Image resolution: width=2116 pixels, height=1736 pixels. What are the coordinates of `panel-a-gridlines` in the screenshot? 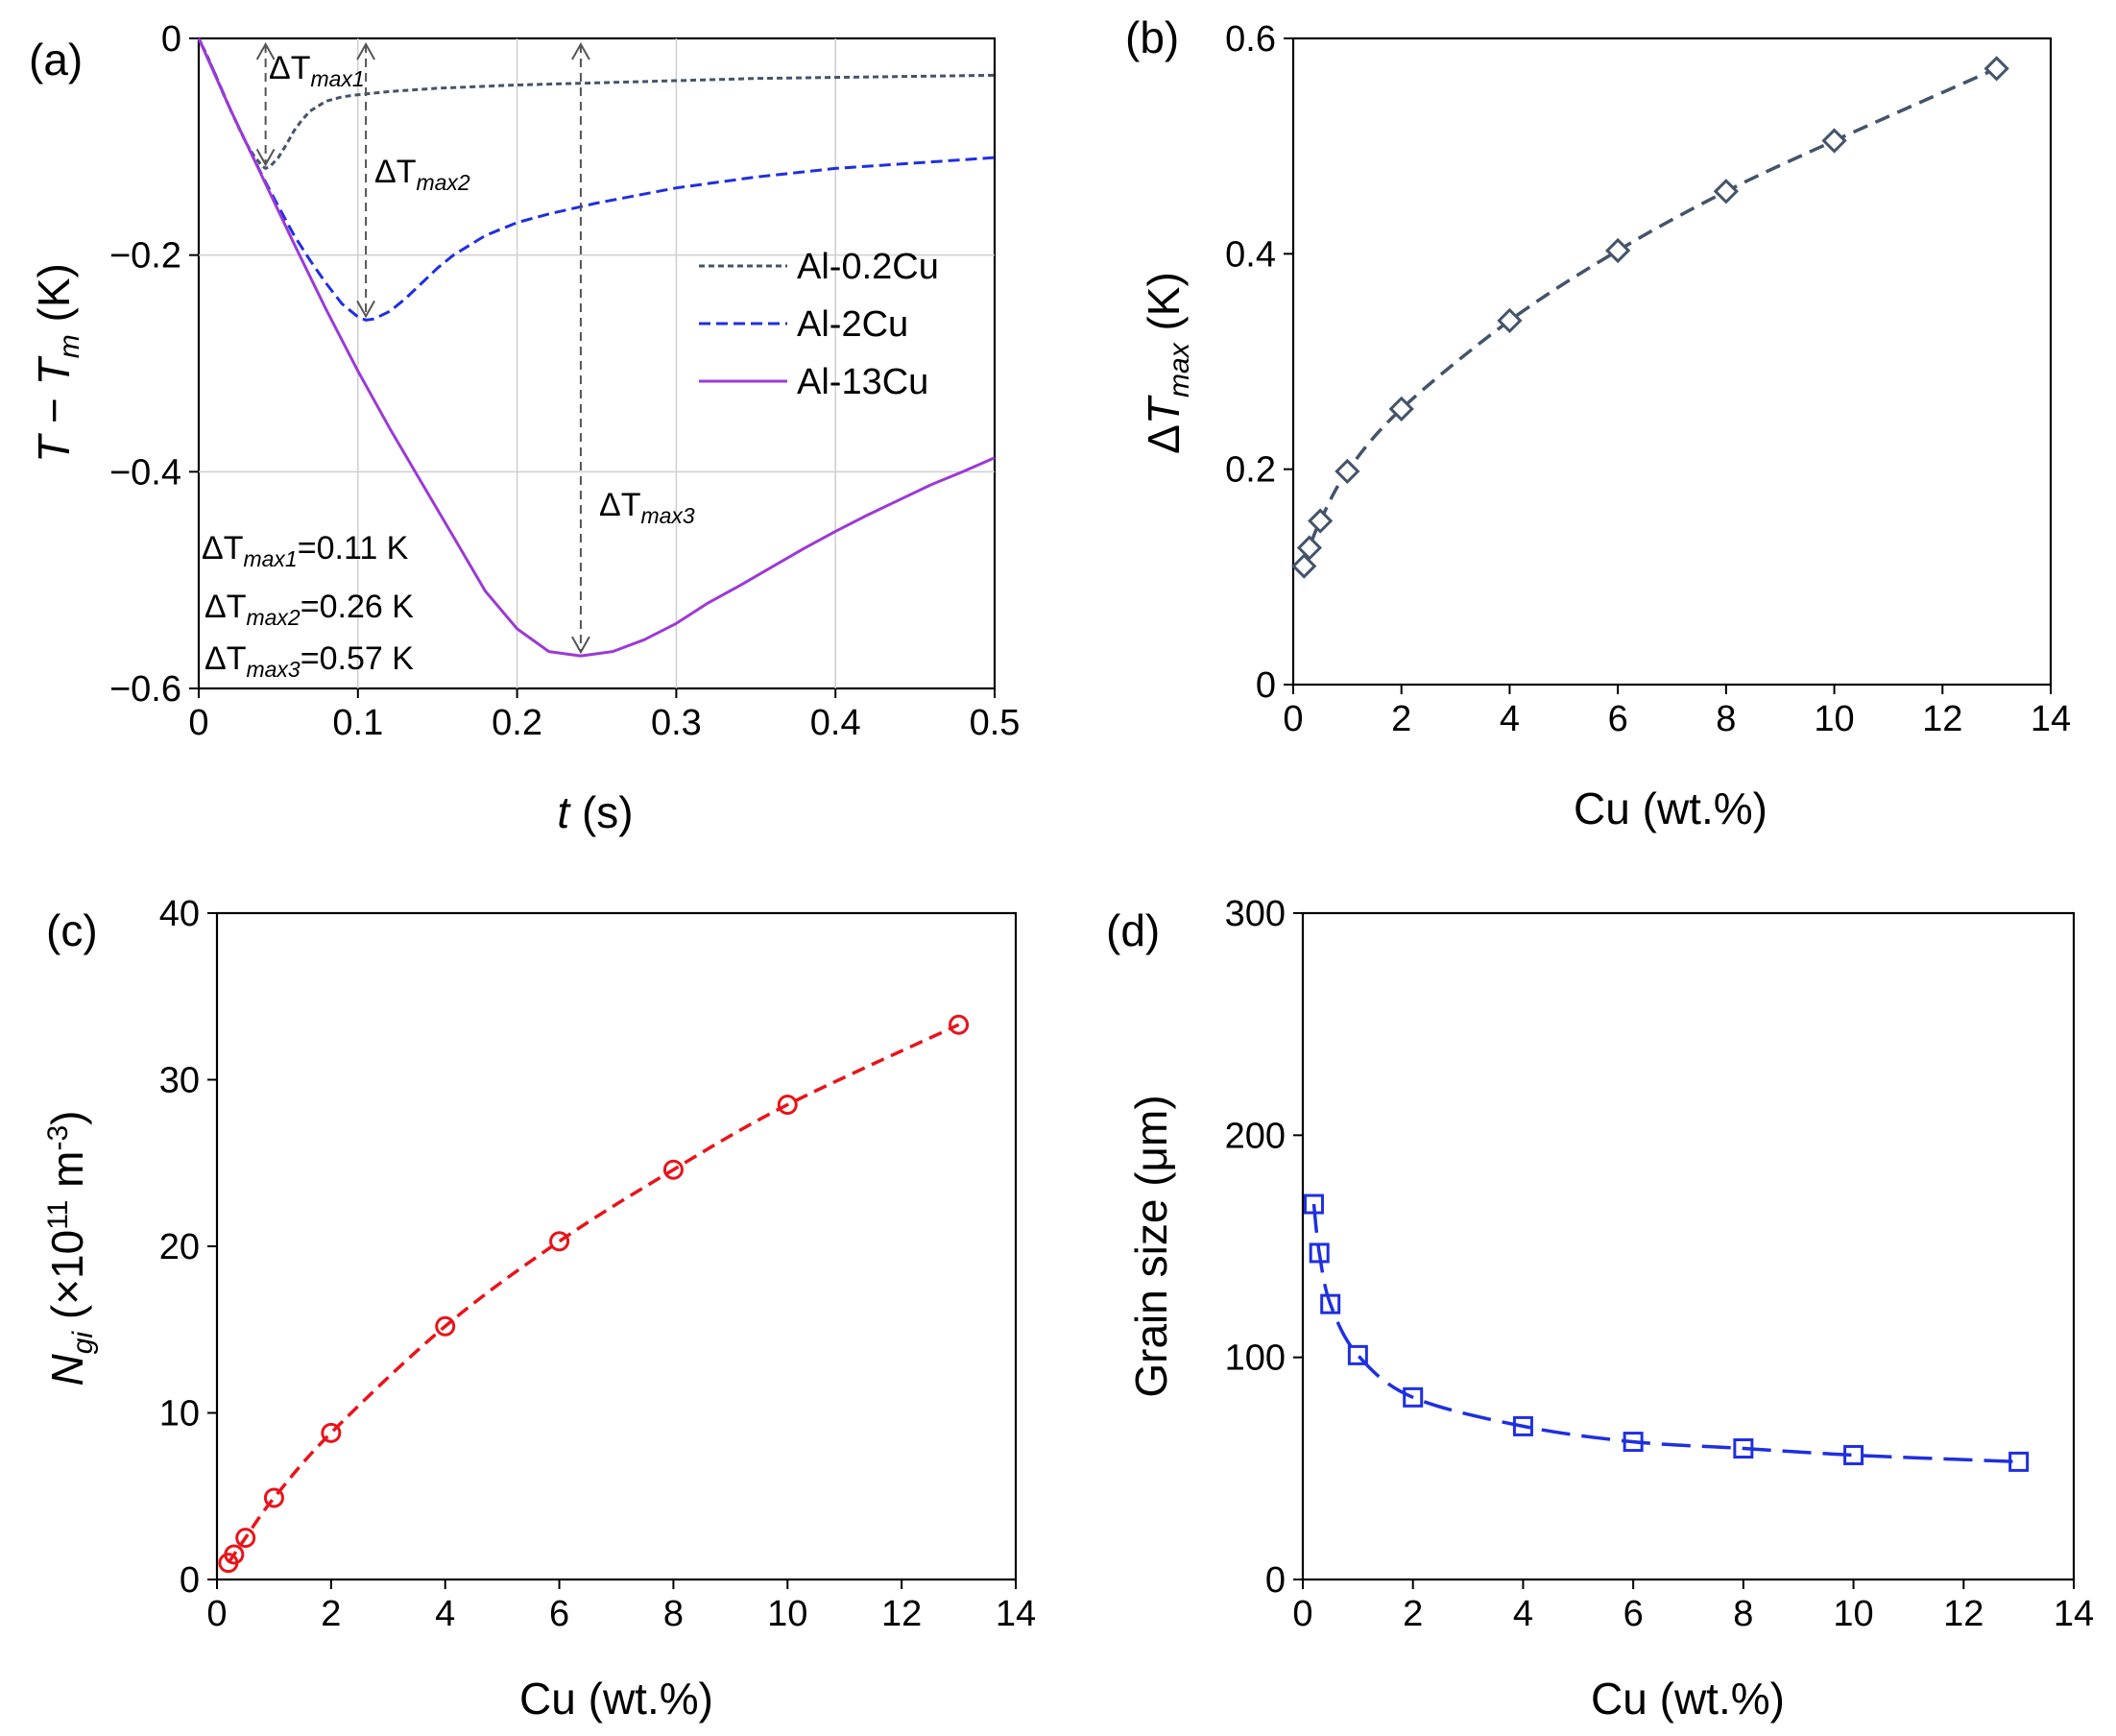 It's located at (597, 363).